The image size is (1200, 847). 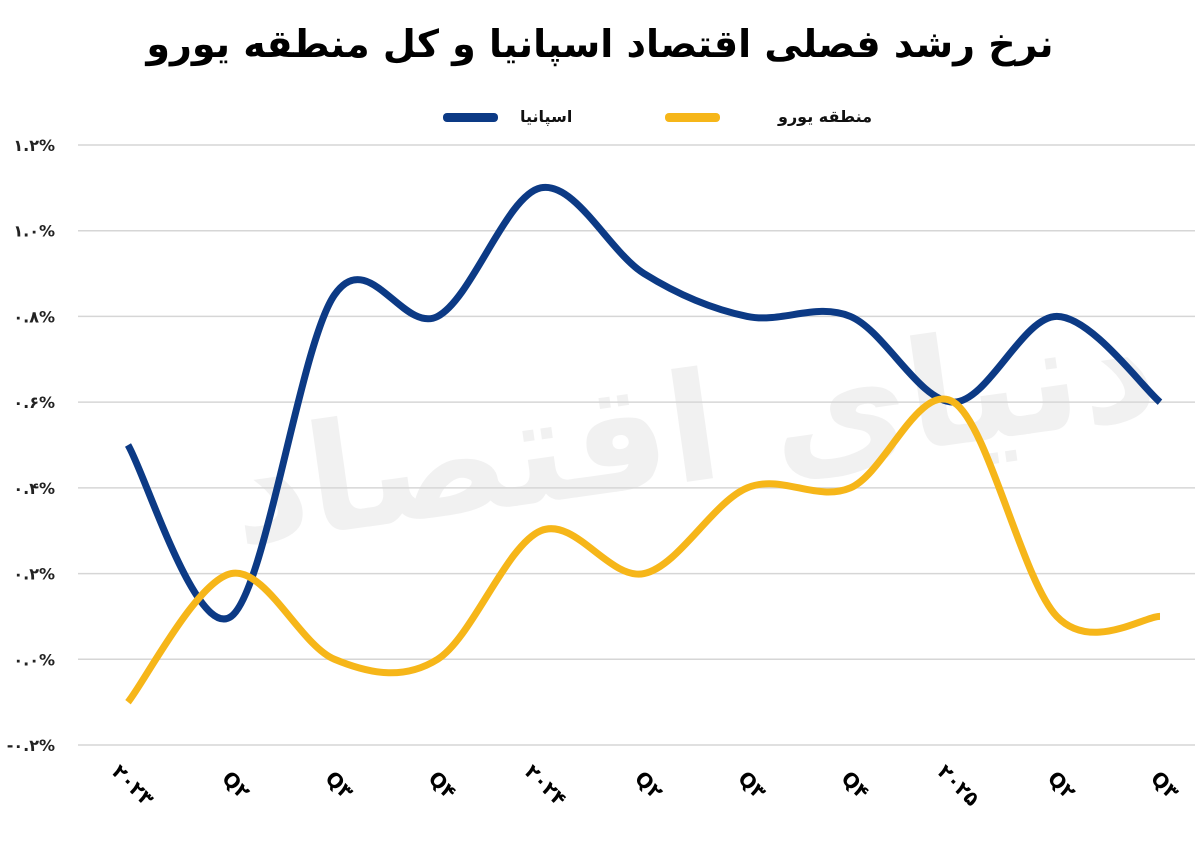 I want to click on y-tick-label: -۰.۲%, so click(x=31, y=745).